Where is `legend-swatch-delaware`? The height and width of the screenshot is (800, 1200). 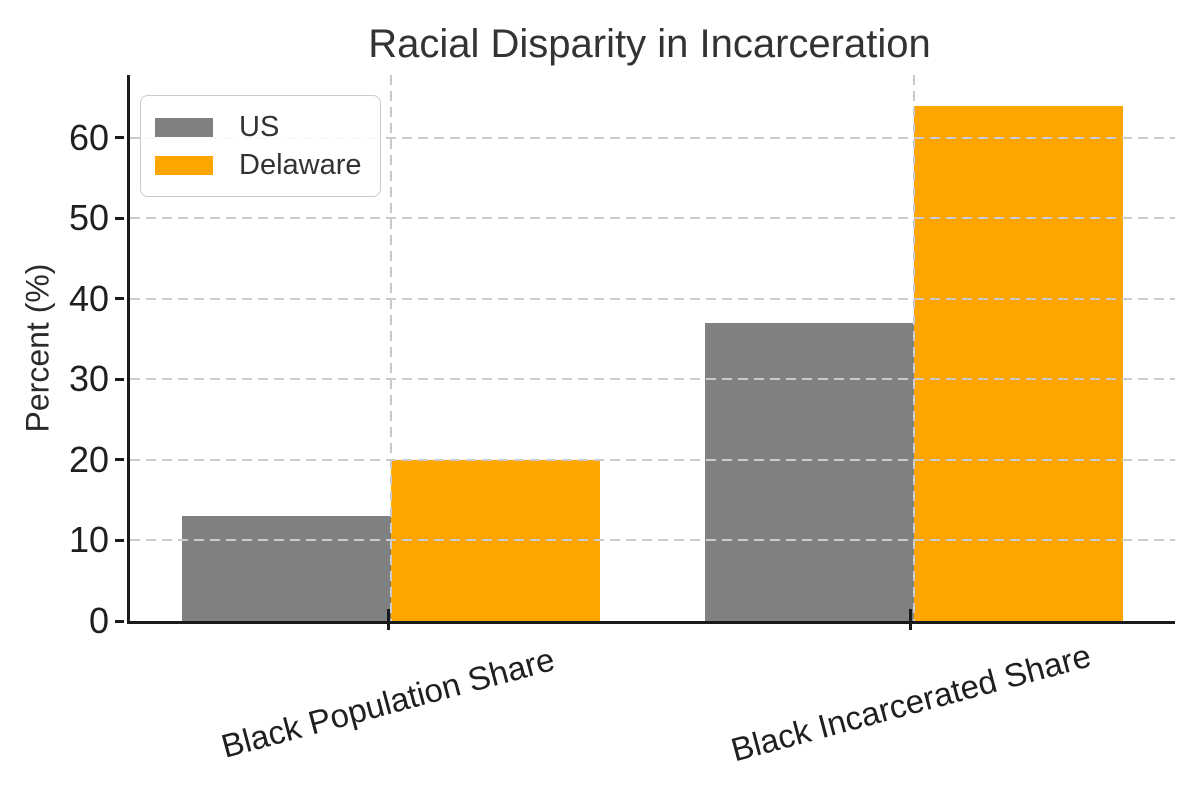 legend-swatch-delaware is located at coordinates (184, 165).